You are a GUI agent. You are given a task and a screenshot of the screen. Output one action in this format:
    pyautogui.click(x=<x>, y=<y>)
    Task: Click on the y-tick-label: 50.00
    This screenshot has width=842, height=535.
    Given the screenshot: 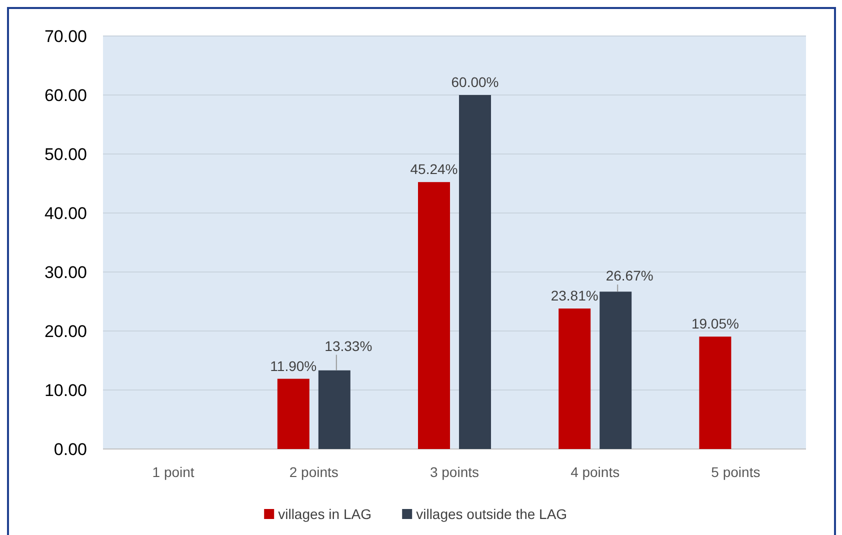 What is the action you would take?
    pyautogui.click(x=65, y=154)
    